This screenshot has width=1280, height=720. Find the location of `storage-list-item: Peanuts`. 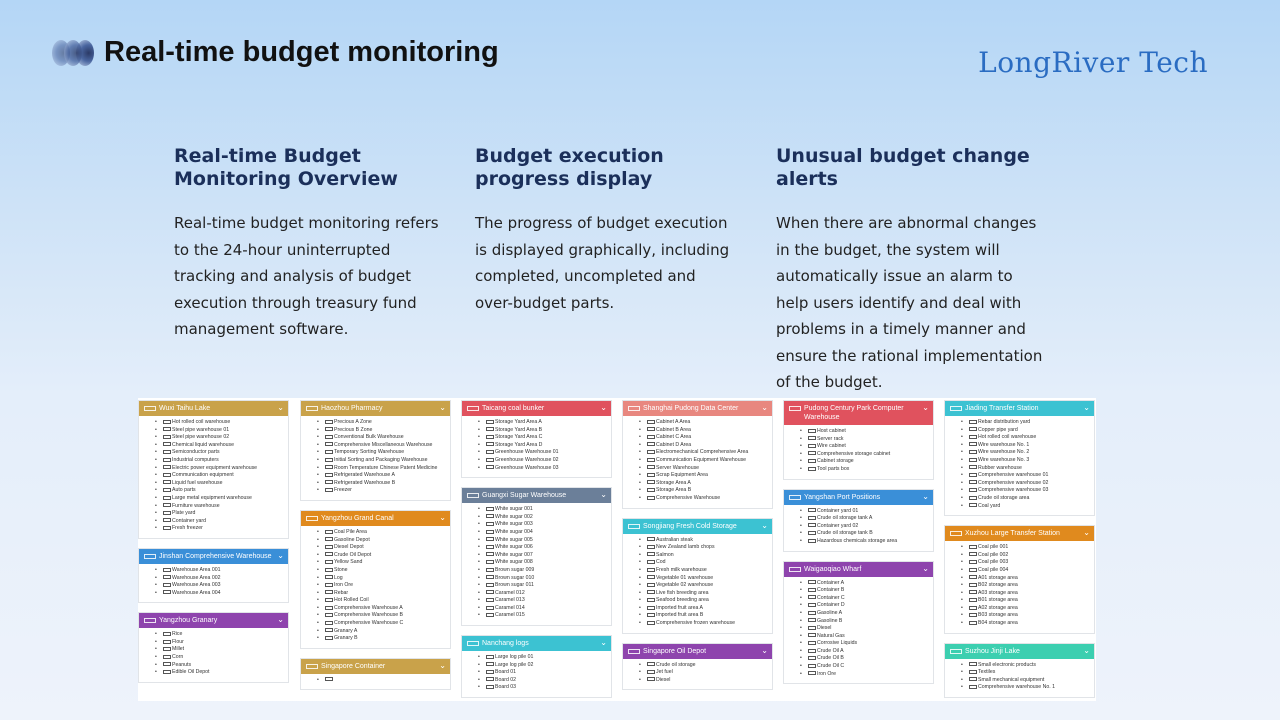

storage-list-item: Peanuts is located at coordinates (219, 666).